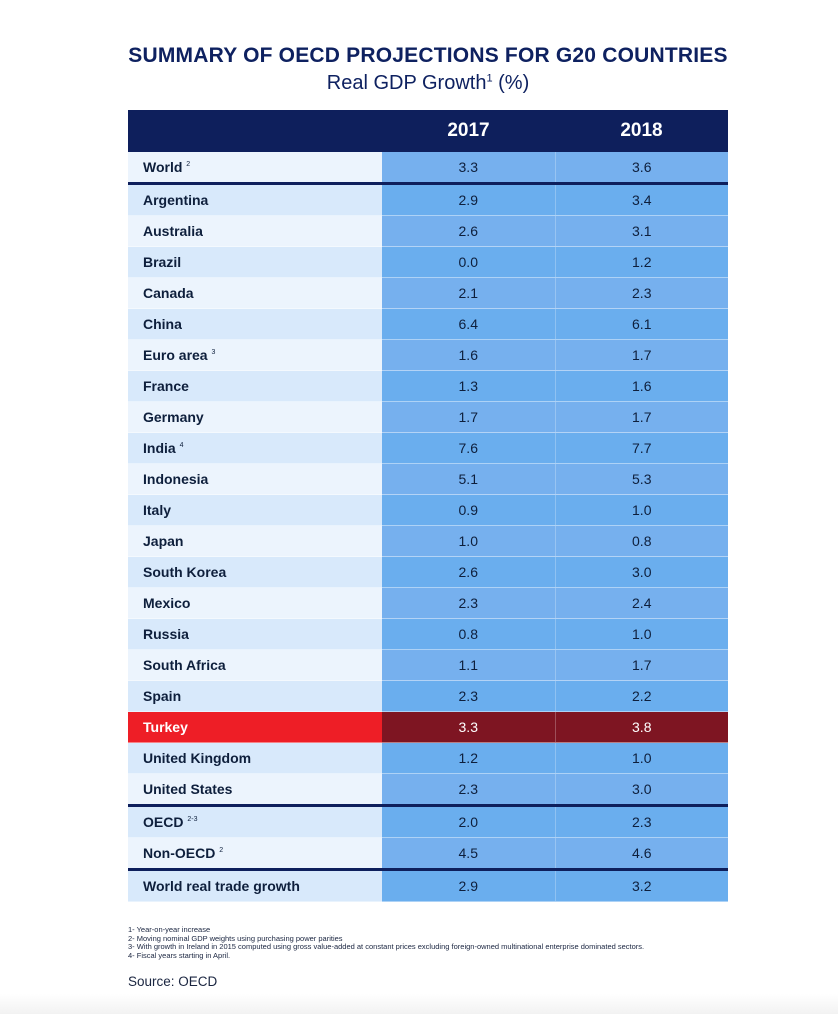  Describe the element at coordinates (185, 572) in the screenshot. I see `country-name: South Korea` at that location.